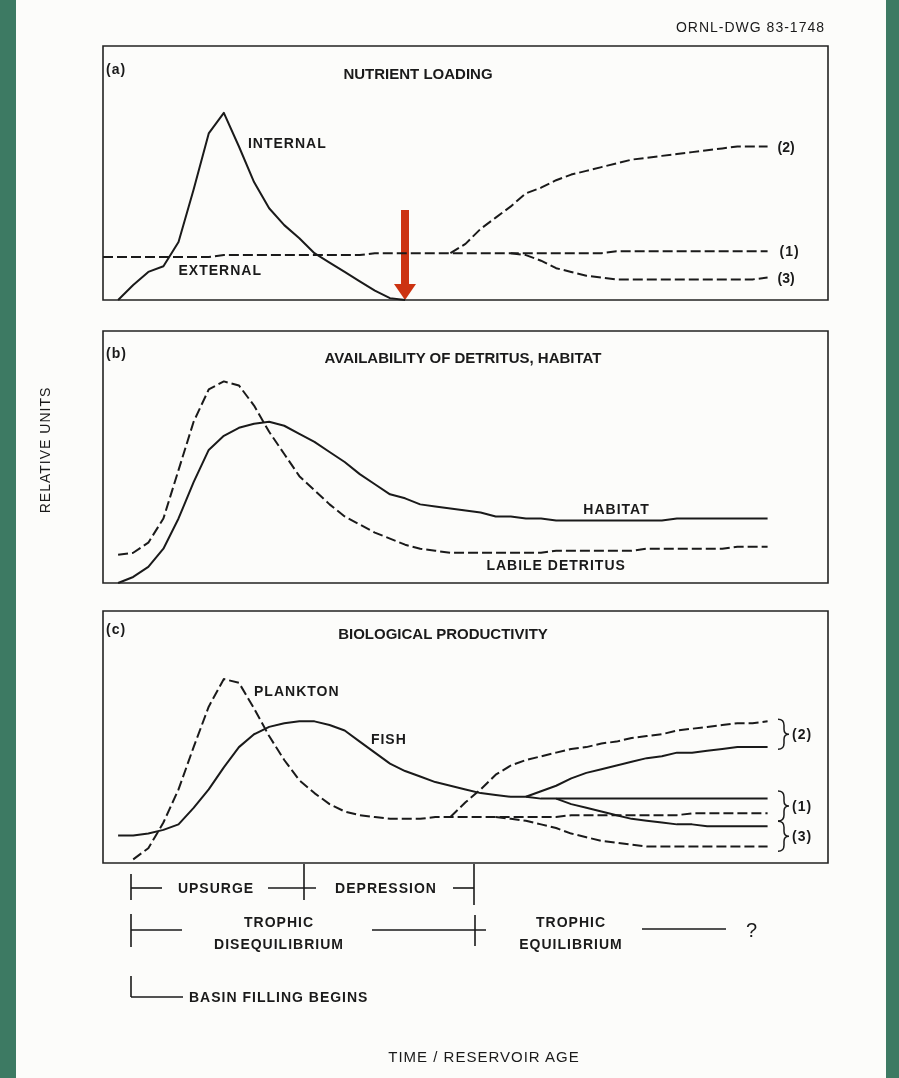 The width and height of the screenshot is (899, 1078). What do you see at coordinates (571, 933) in the screenshot?
I see `text: TROPHIC EQUILIBRIUM` at bounding box center [571, 933].